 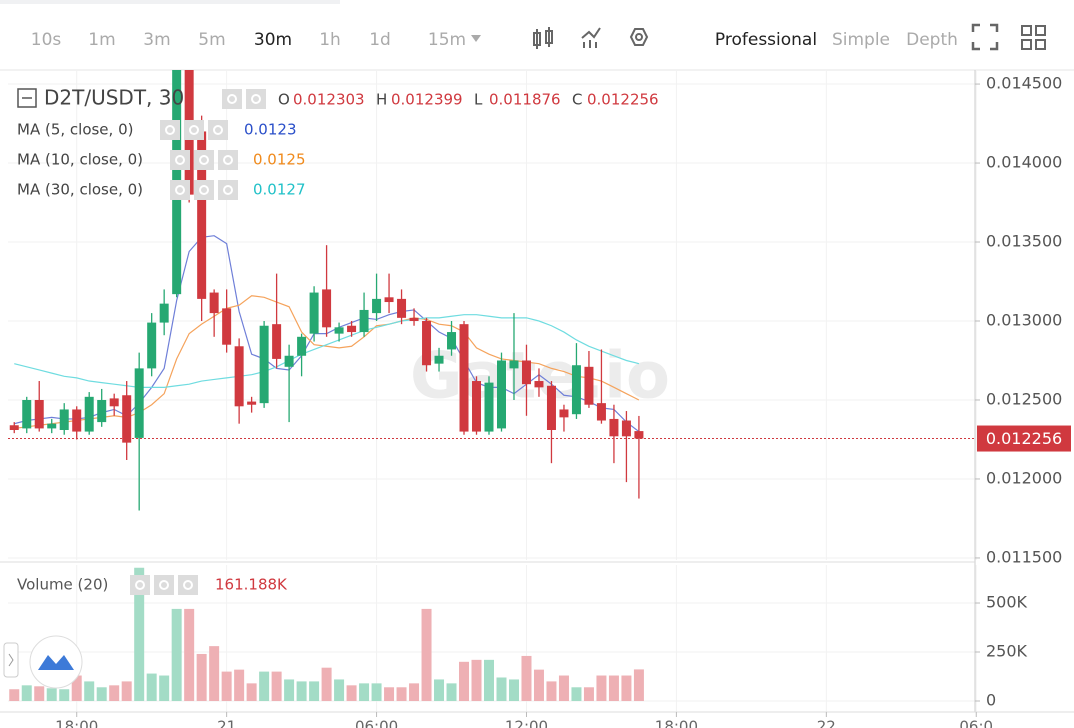 What do you see at coordinates (1024, 162) in the screenshot?
I see `y-tick-label: 0.014000` at bounding box center [1024, 162].